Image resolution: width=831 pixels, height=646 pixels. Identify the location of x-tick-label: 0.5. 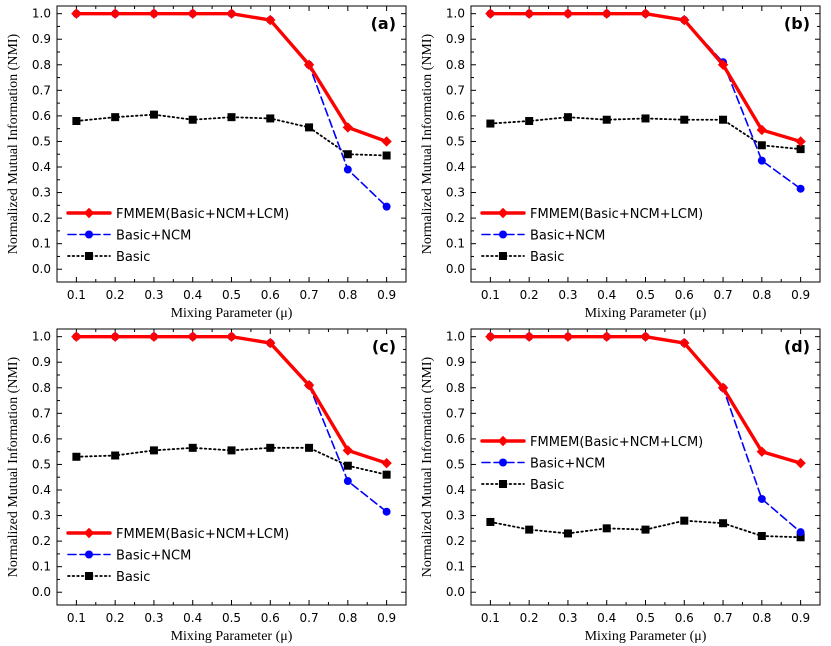
(645, 295).